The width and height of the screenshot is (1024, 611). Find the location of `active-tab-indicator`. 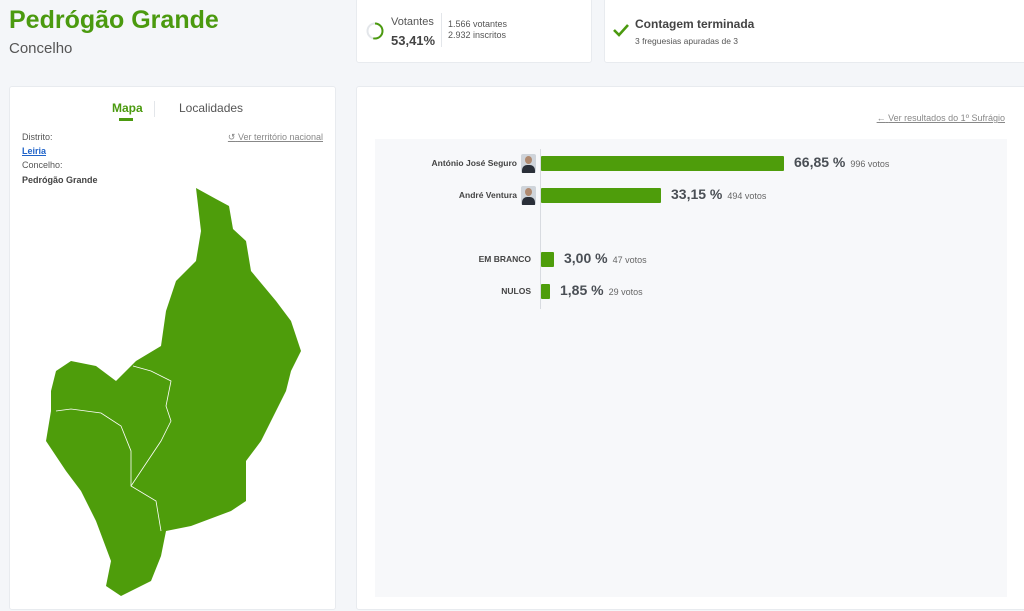

active-tab-indicator is located at coordinates (126, 119).